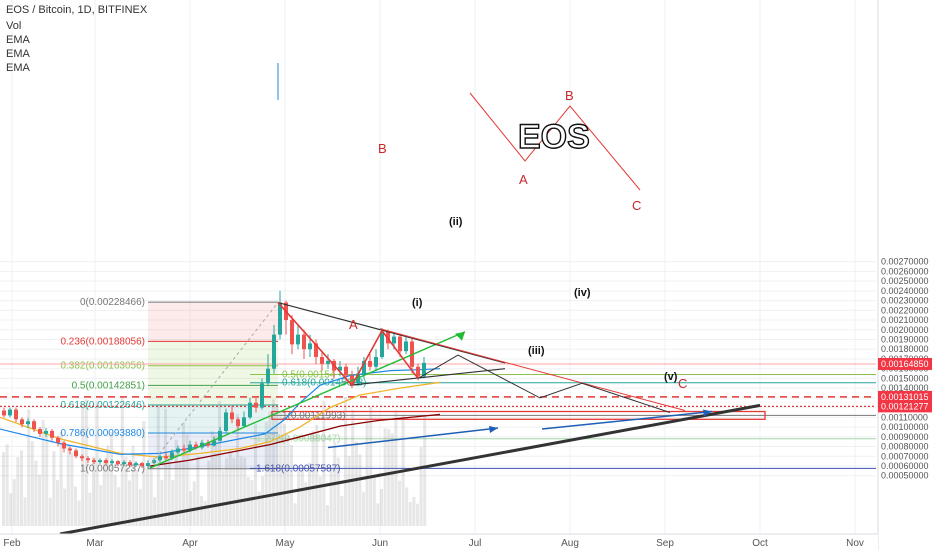 The image size is (932, 550). What do you see at coordinates (682, 383) in the screenshot?
I see `wave-label-c: C` at bounding box center [682, 383].